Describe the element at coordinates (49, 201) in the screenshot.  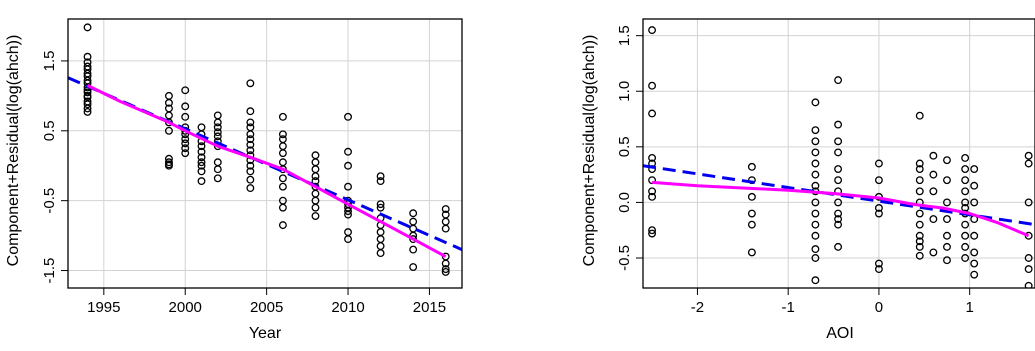
I see `y-tick-label: -0.5` at that location.